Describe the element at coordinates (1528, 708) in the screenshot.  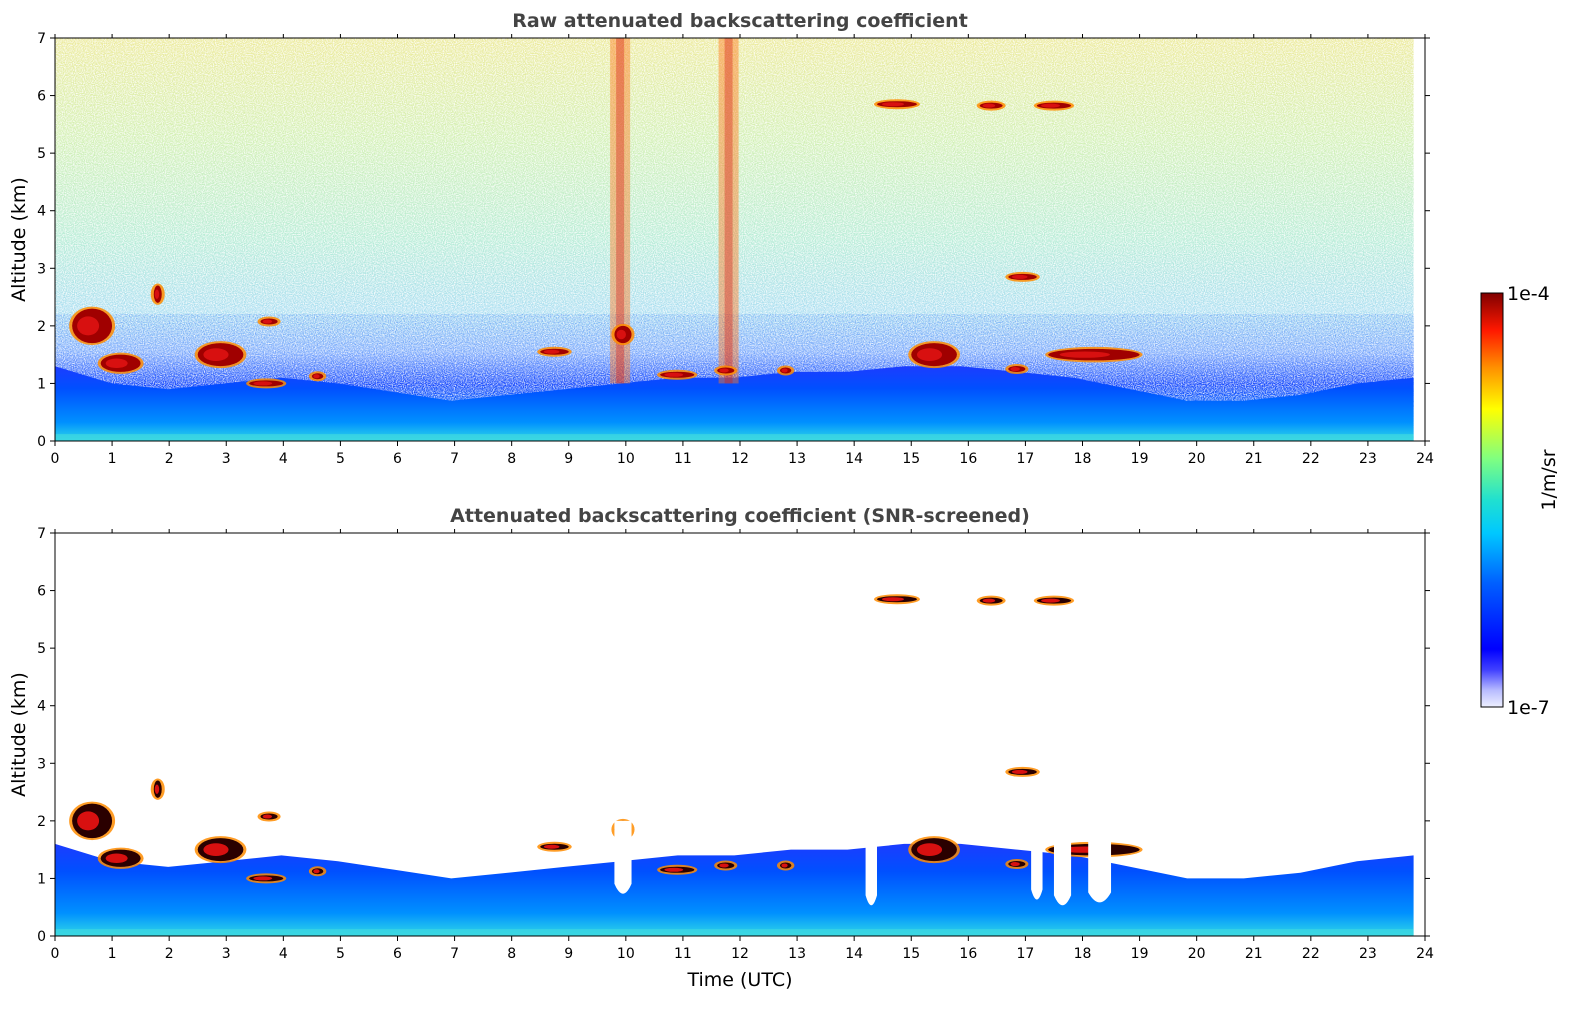
I see `colorbar-min-label: 1e-7` at that location.